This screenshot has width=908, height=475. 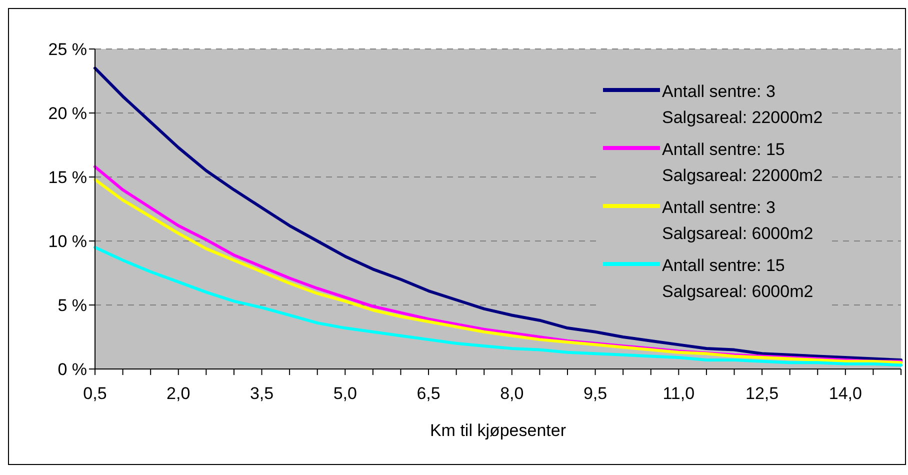 I want to click on x-tick-label: 2,0, so click(x=178, y=394).